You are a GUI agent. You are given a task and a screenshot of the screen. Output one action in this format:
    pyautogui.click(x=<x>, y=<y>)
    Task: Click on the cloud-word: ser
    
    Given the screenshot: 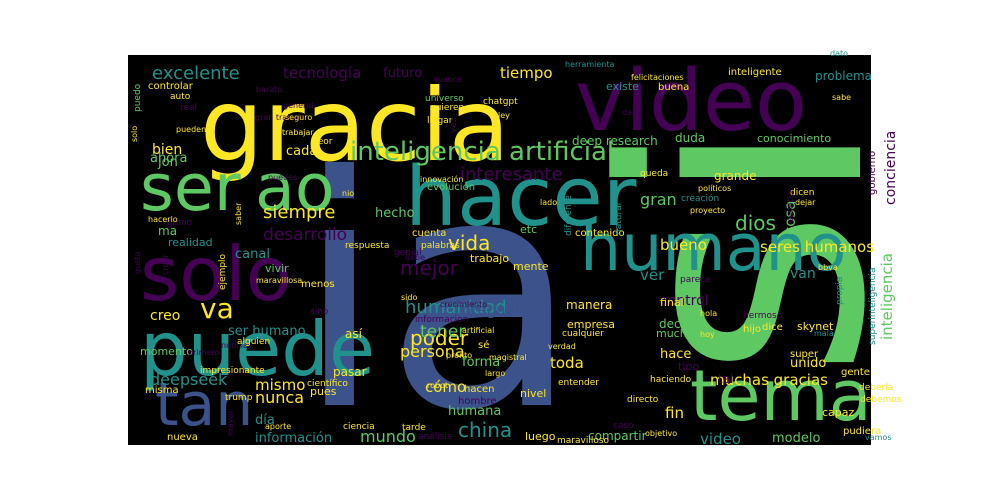 What is the action you would take?
    pyautogui.click(x=190, y=188)
    